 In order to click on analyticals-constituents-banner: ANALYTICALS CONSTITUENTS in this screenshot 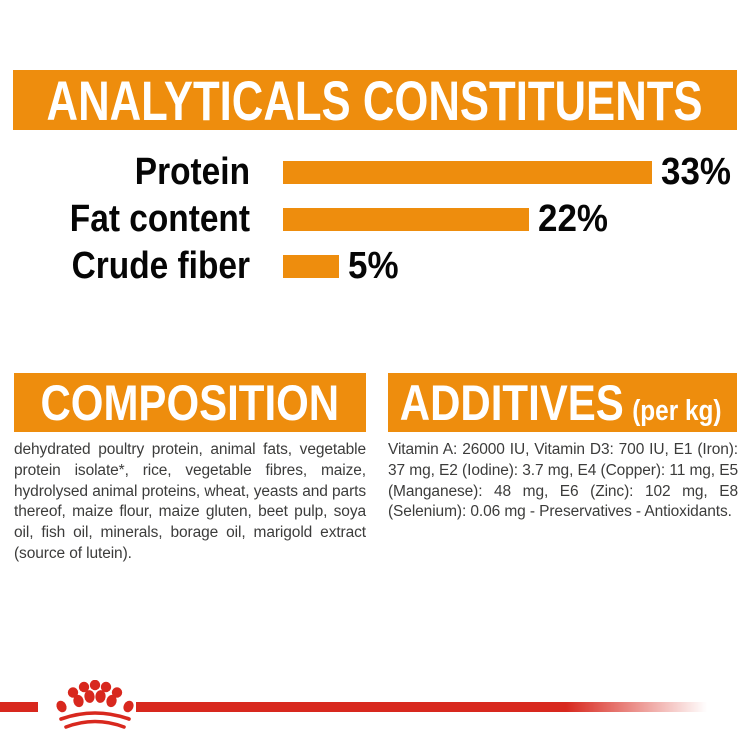, I will do `click(375, 100)`.